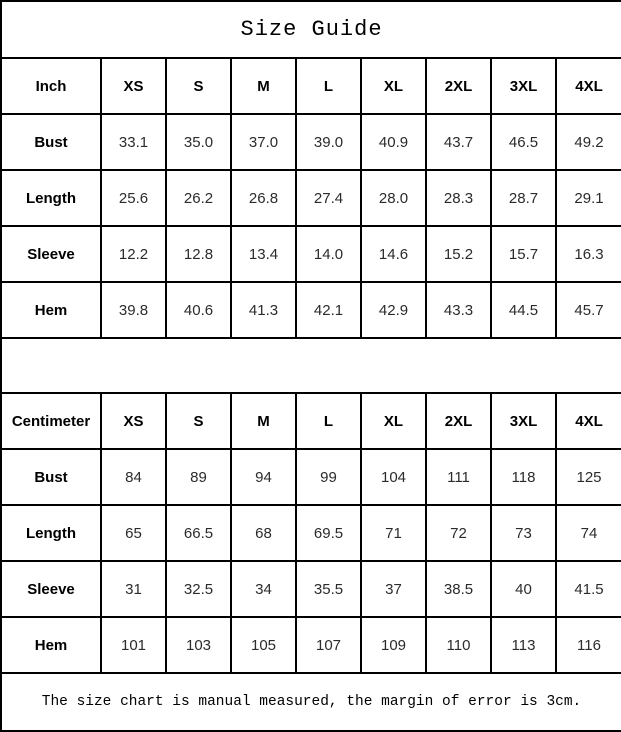 This screenshot has width=621, height=732. I want to click on cell-value: 15.2, so click(458, 254).